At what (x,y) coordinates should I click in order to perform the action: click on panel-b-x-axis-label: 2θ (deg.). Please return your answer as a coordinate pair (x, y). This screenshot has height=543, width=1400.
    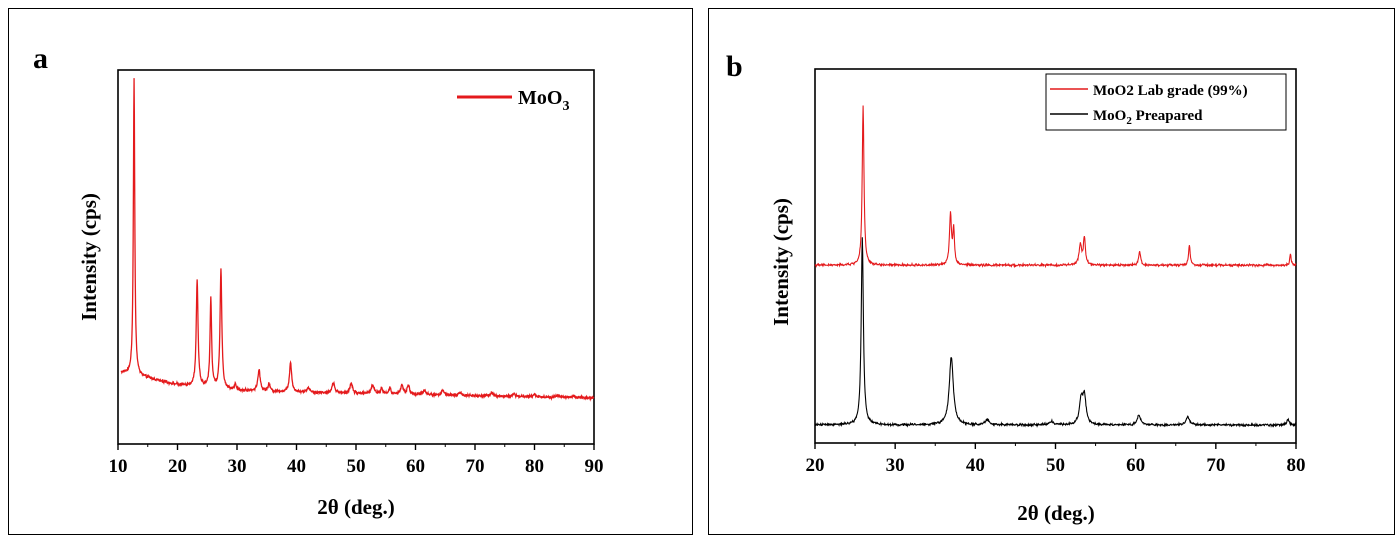
    Looking at the image, I should click on (1055, 513).